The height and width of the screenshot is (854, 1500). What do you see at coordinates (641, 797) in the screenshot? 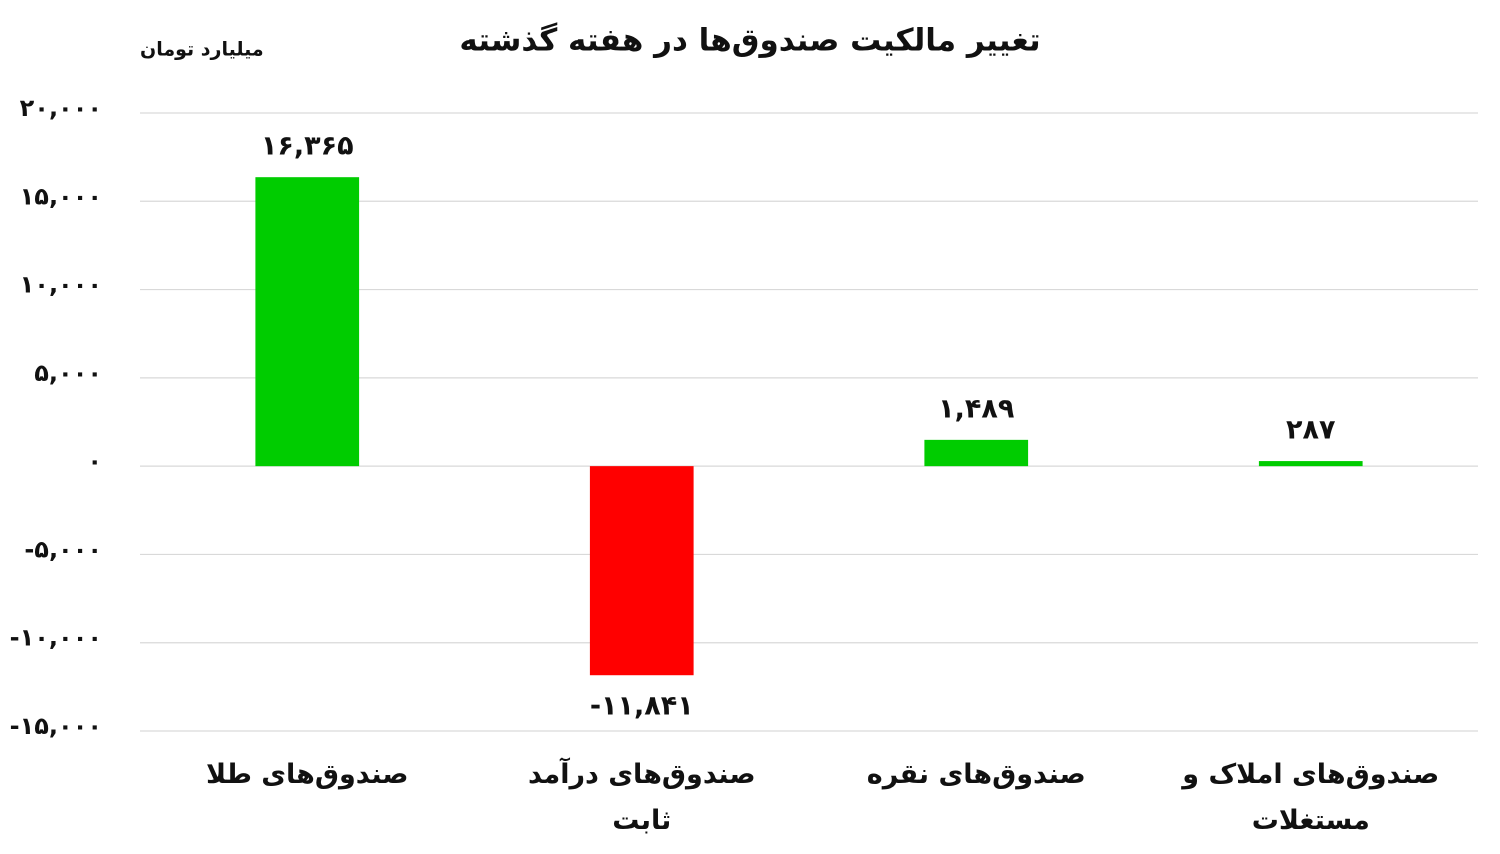
I see `x-tick-label: صندوق‌های درآمد ثابت` at bounding box center [641, 797].